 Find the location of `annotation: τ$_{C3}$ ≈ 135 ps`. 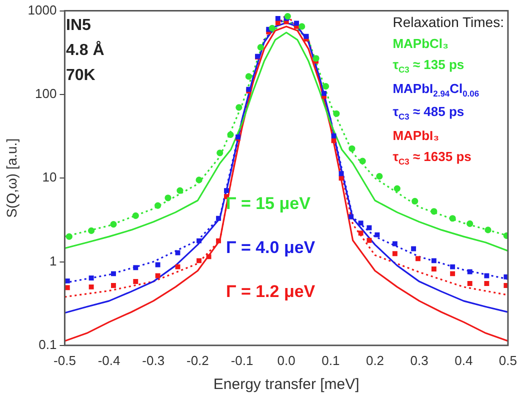

annotation: τ$_{C3}$ ≈ 135 ps is located at coordinates (429, 66).